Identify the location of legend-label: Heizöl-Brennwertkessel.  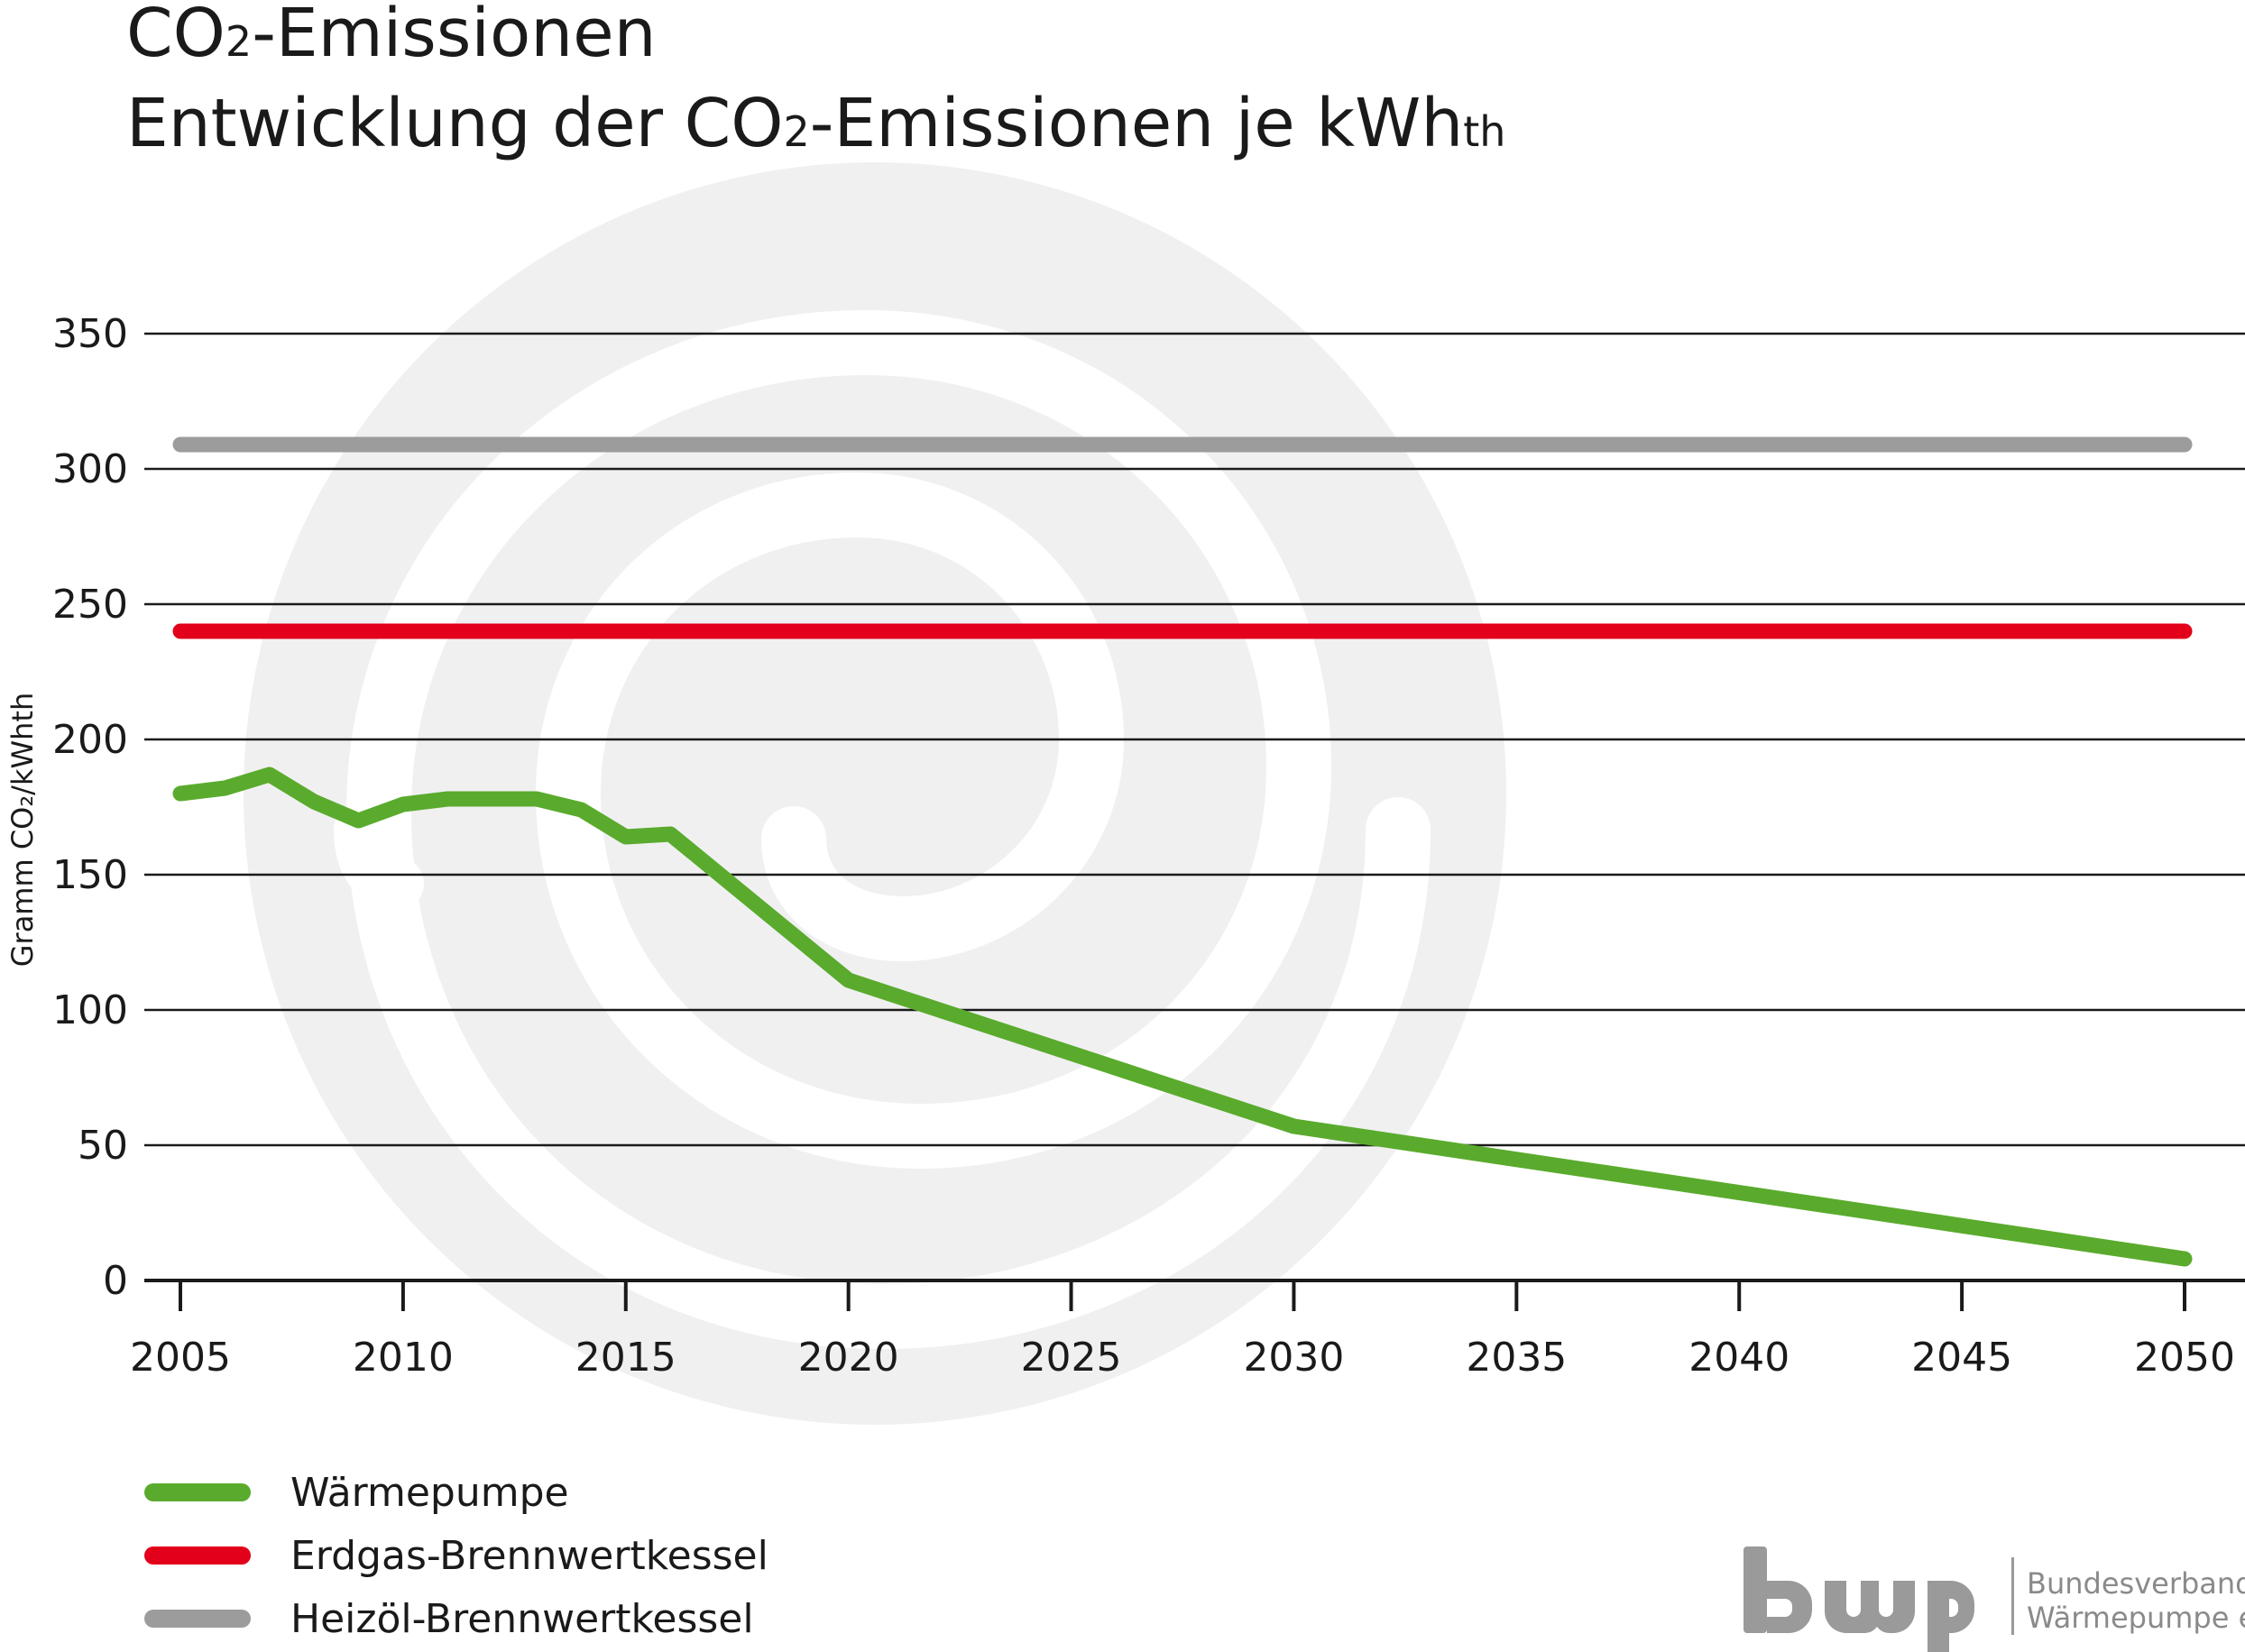
(522, 1618).